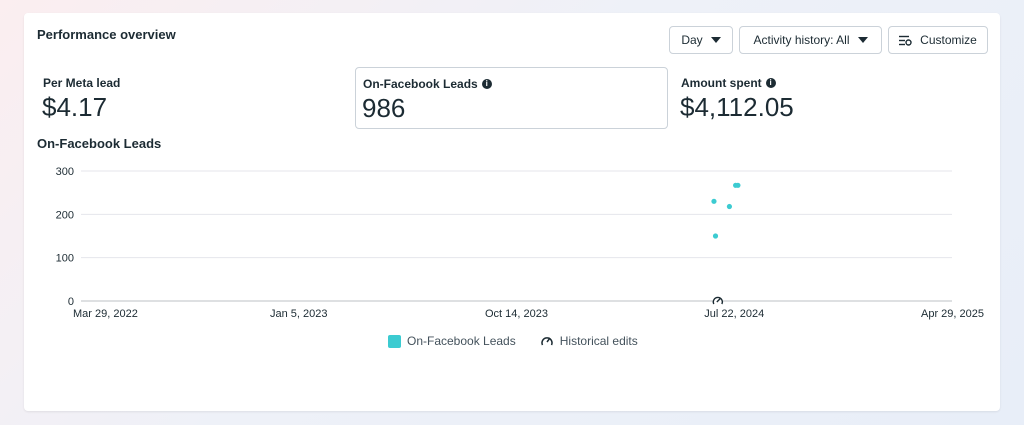 This screenshot has width=1024, height=425. What do you see at coordinates (65, 259) in the screenshot?
I see `y-tick-label: 100` at bounding box center [65, 259].